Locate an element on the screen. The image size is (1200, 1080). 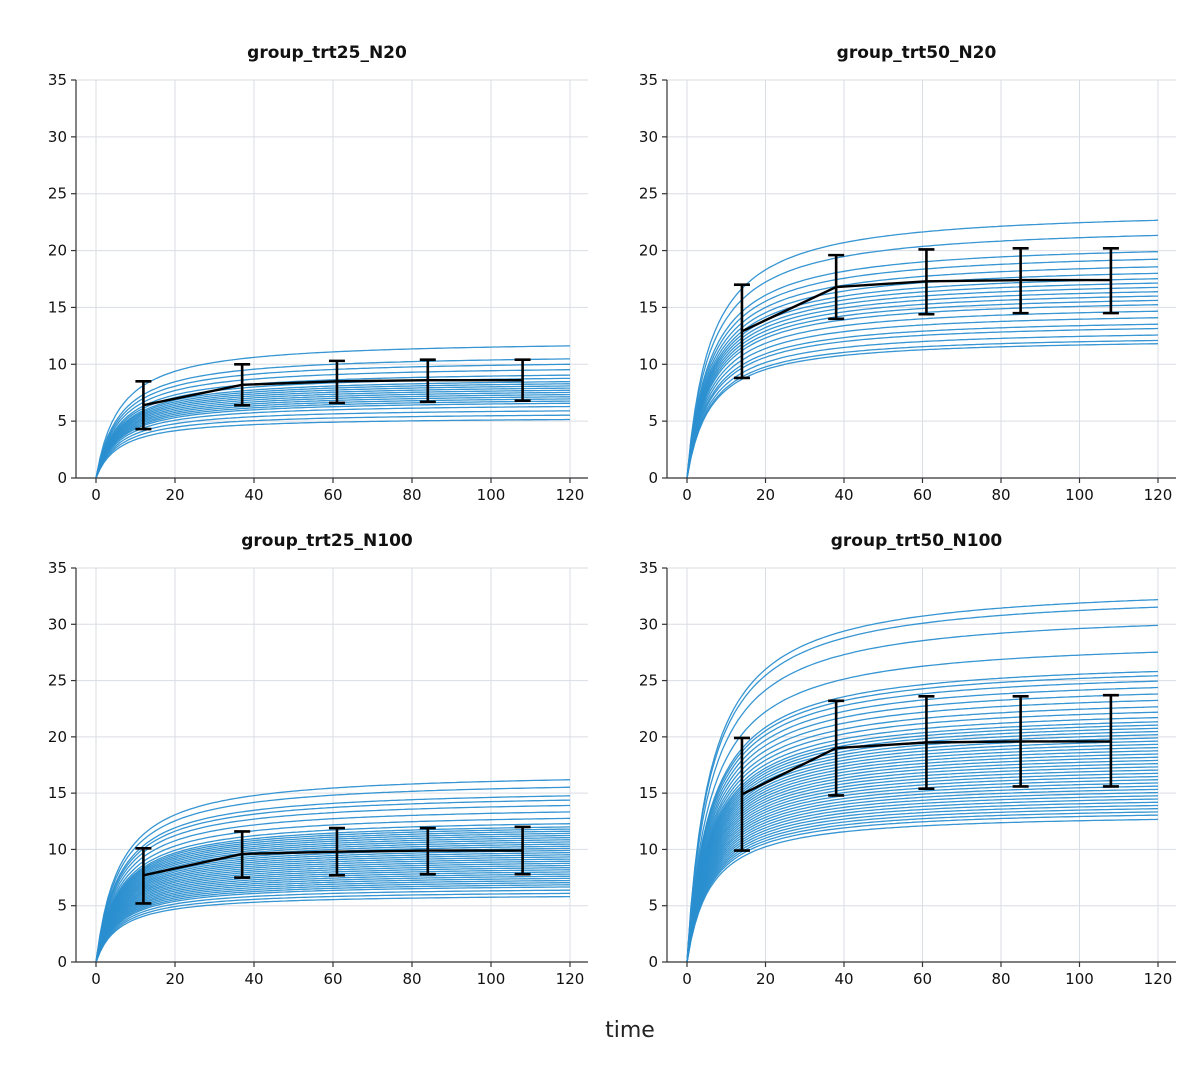
x-tick-label: 120 is located at coordinates (570, 495).